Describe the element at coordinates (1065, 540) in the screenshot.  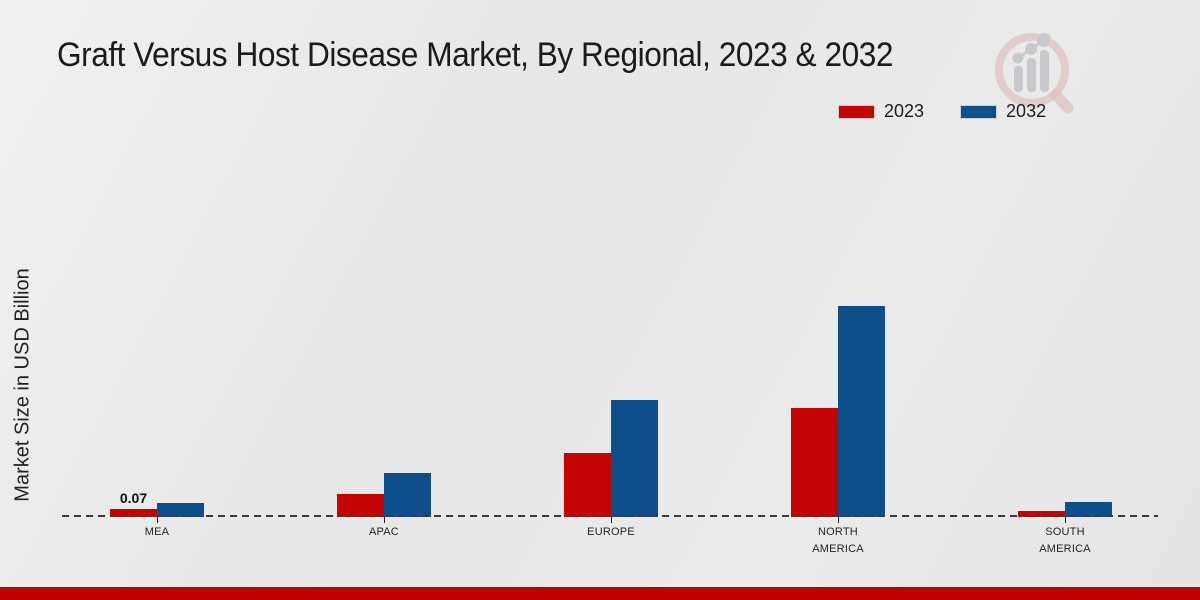
I see `x-axis-category-label: SOUTH AMERICA` at that location.